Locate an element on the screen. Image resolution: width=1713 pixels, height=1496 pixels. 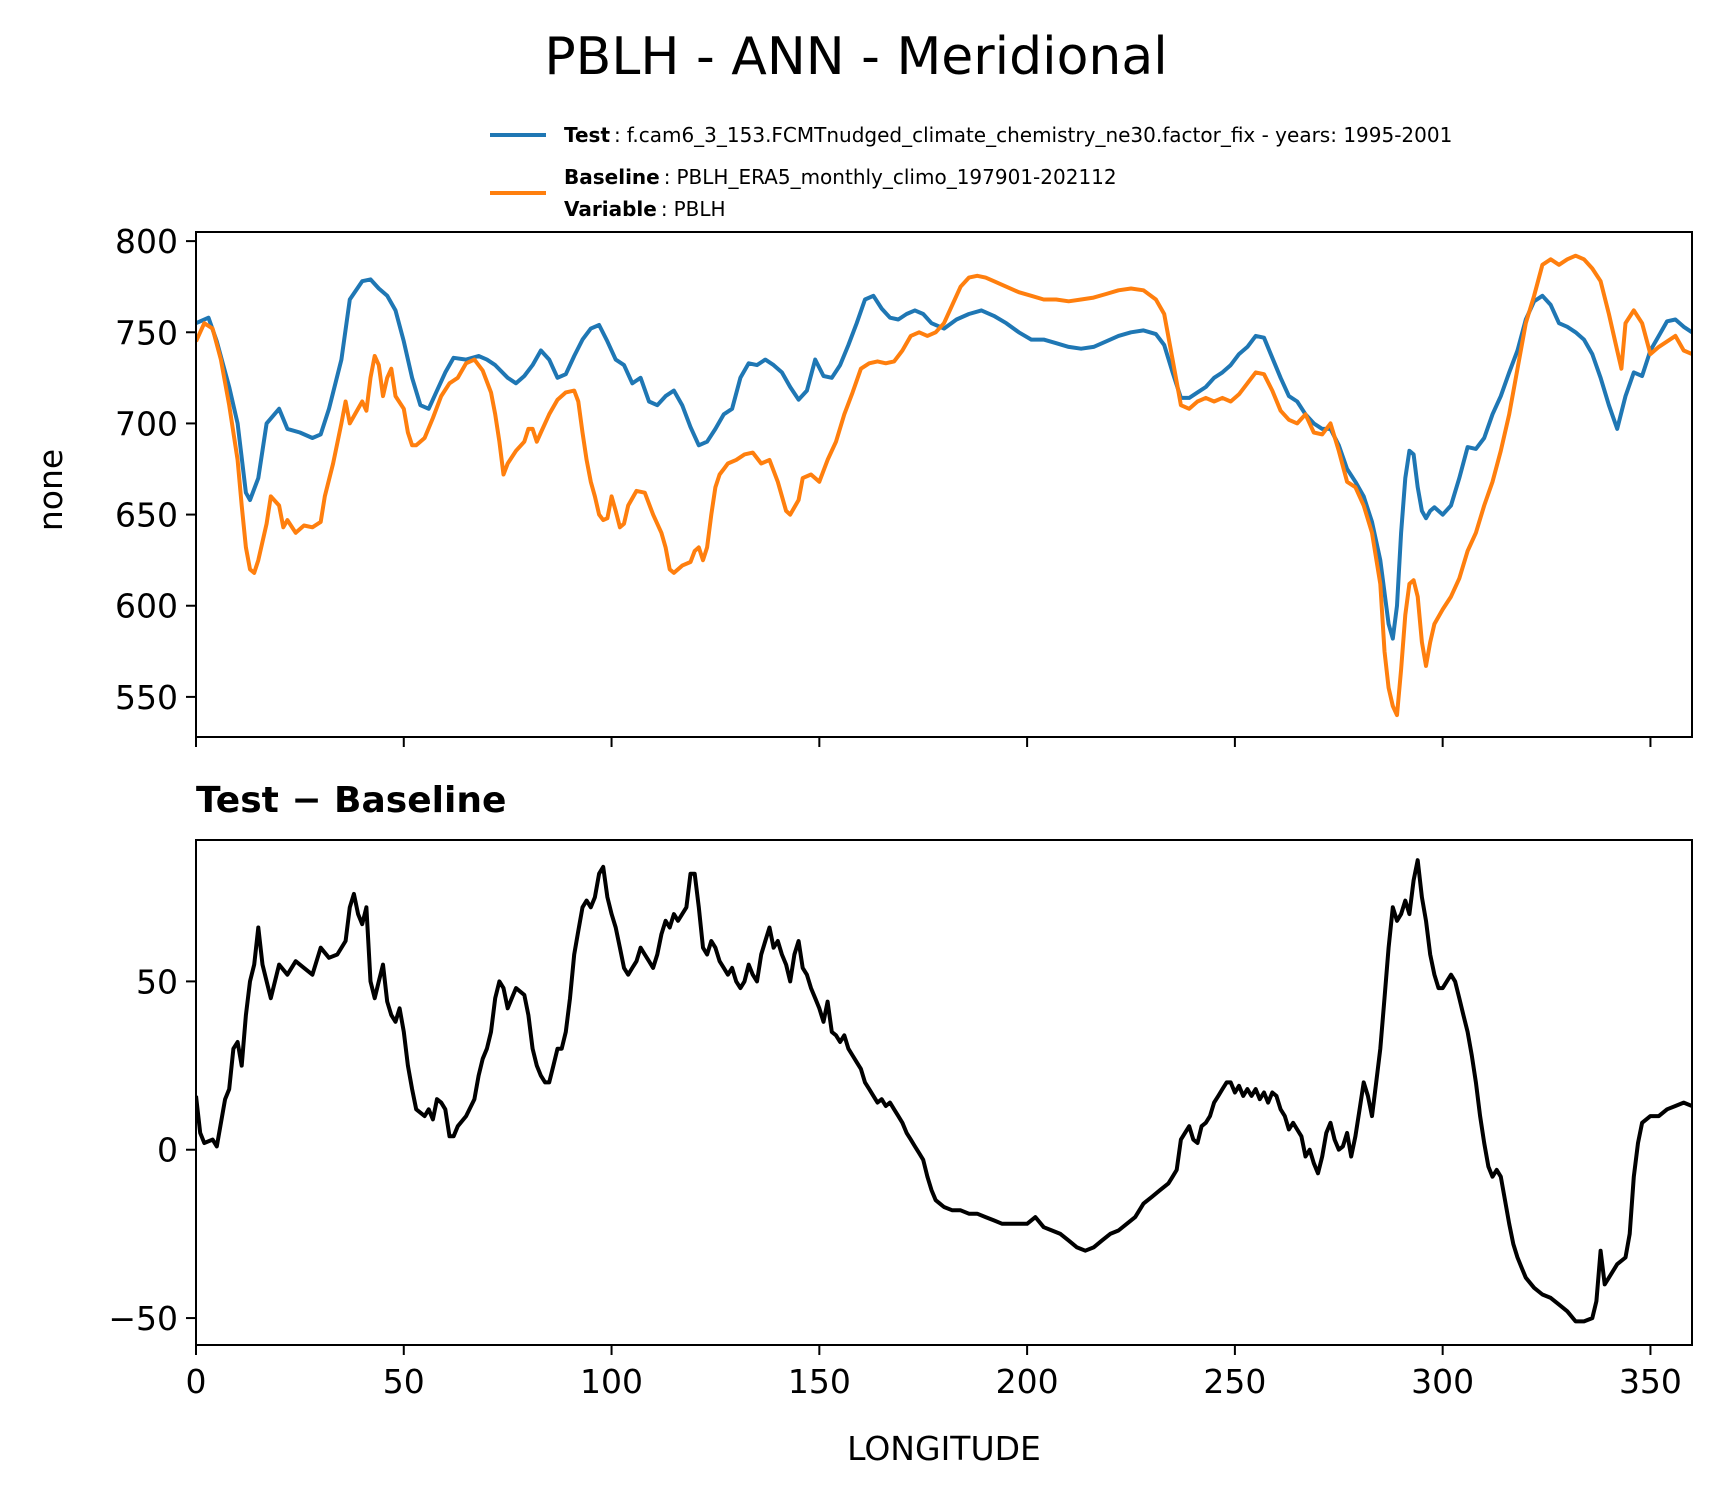
diff-xtick-label: 0 is located at coordinates (196, 1381).